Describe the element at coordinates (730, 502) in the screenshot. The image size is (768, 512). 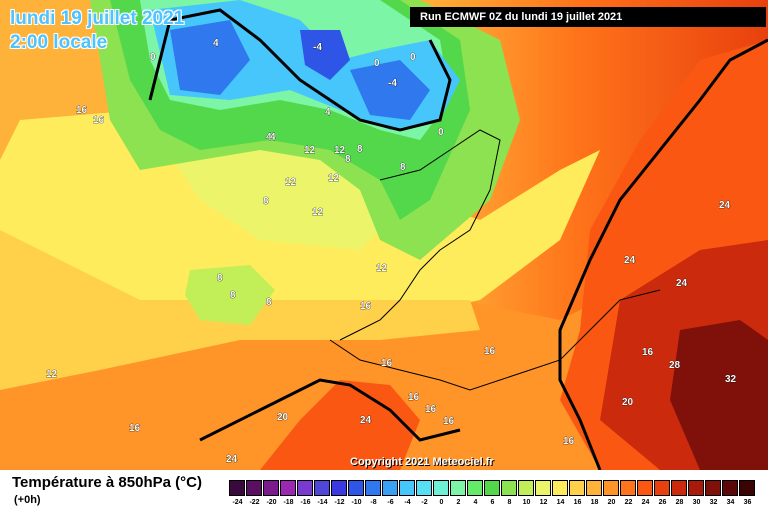
I see `scale-tick-label: 34` at that location.